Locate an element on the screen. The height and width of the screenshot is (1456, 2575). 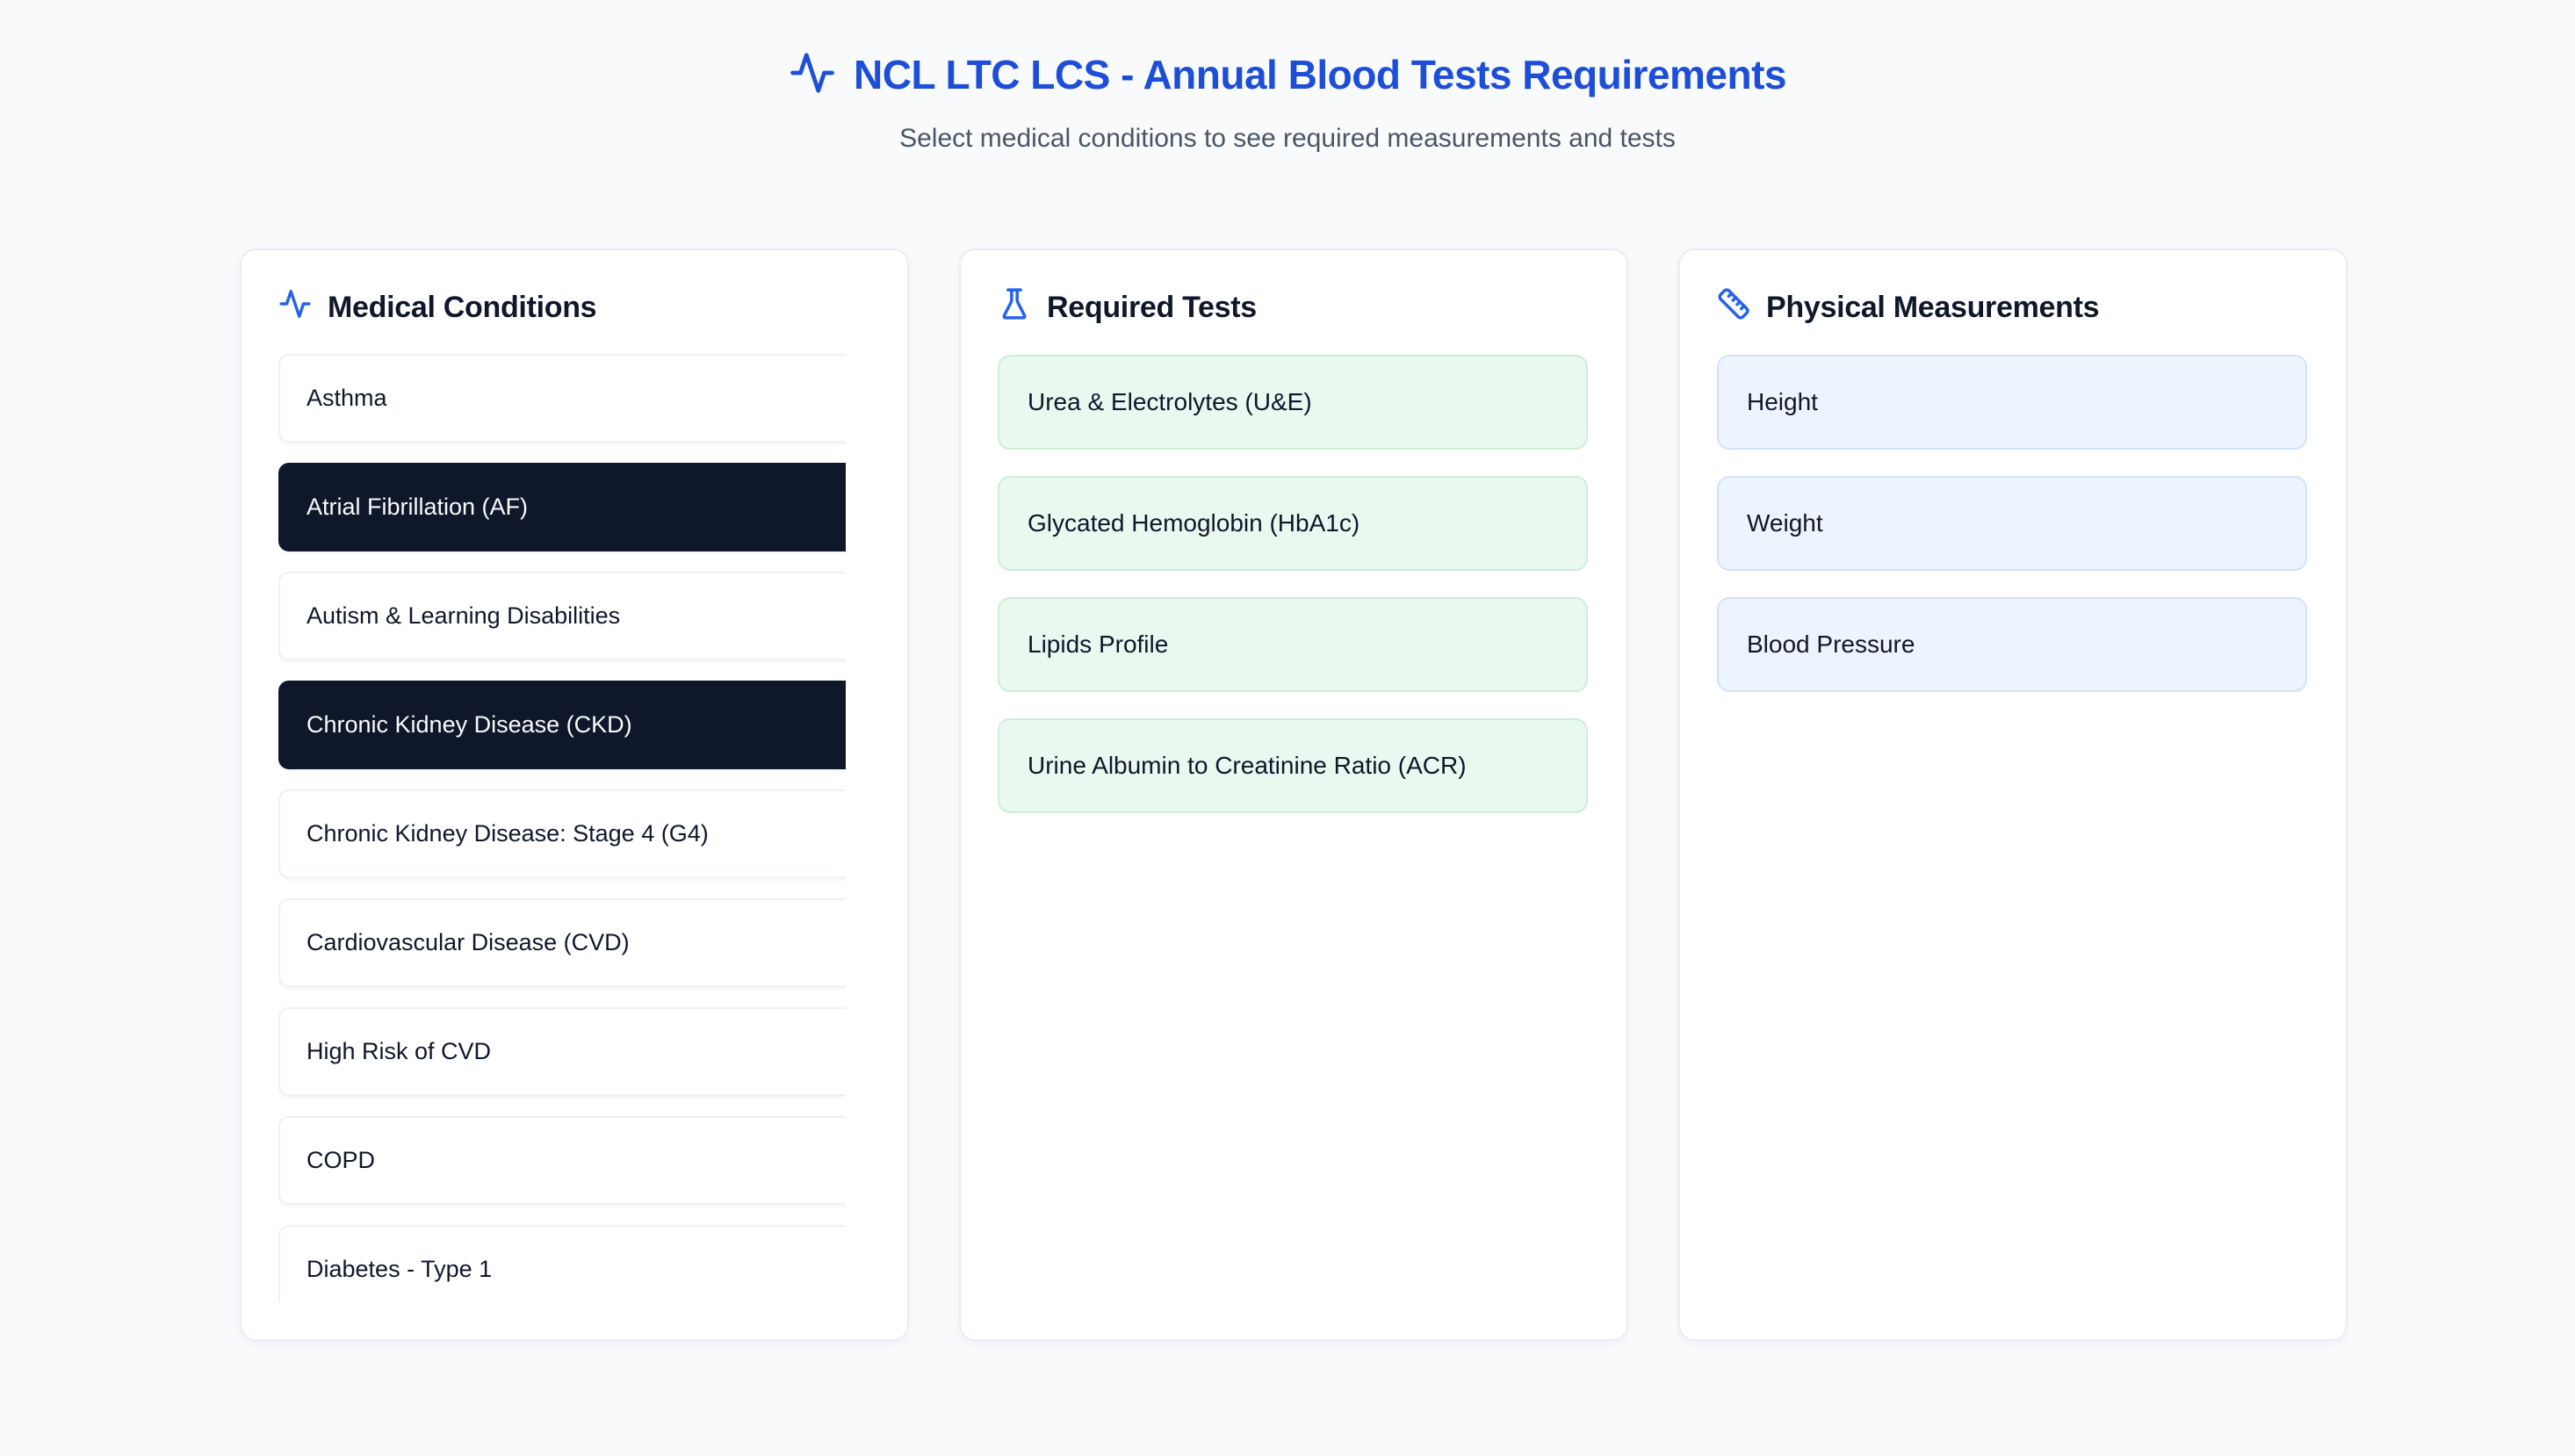
test-item: Urine Albumin to Creatinine Ratio (ACR) is located at coordinates (1293, 765).